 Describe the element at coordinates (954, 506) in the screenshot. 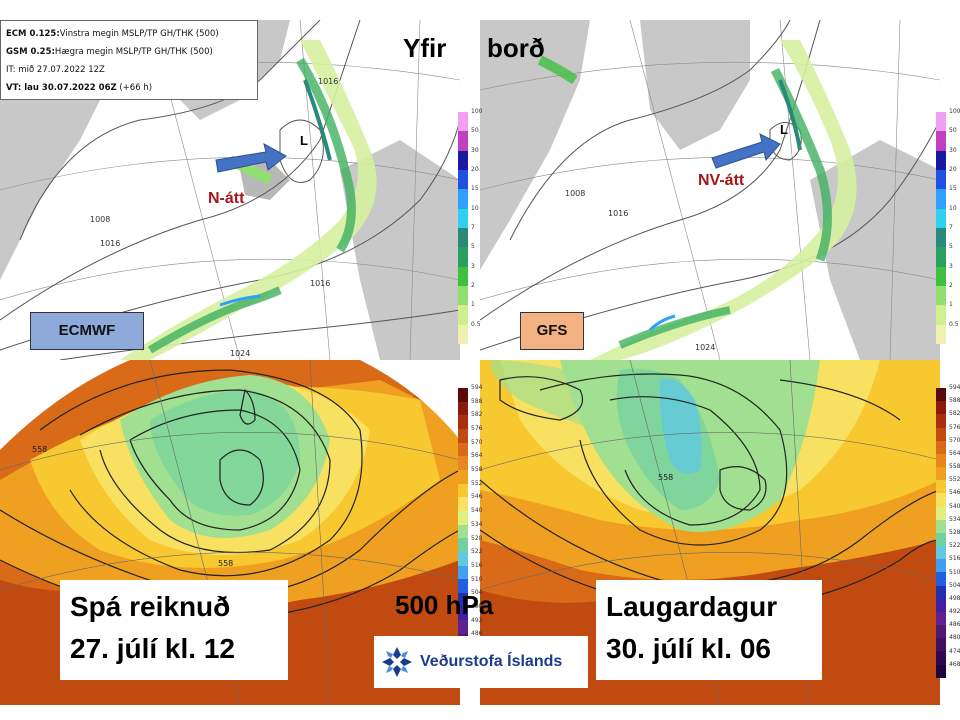

I see `colorbar-tick-label: 540` at that location.